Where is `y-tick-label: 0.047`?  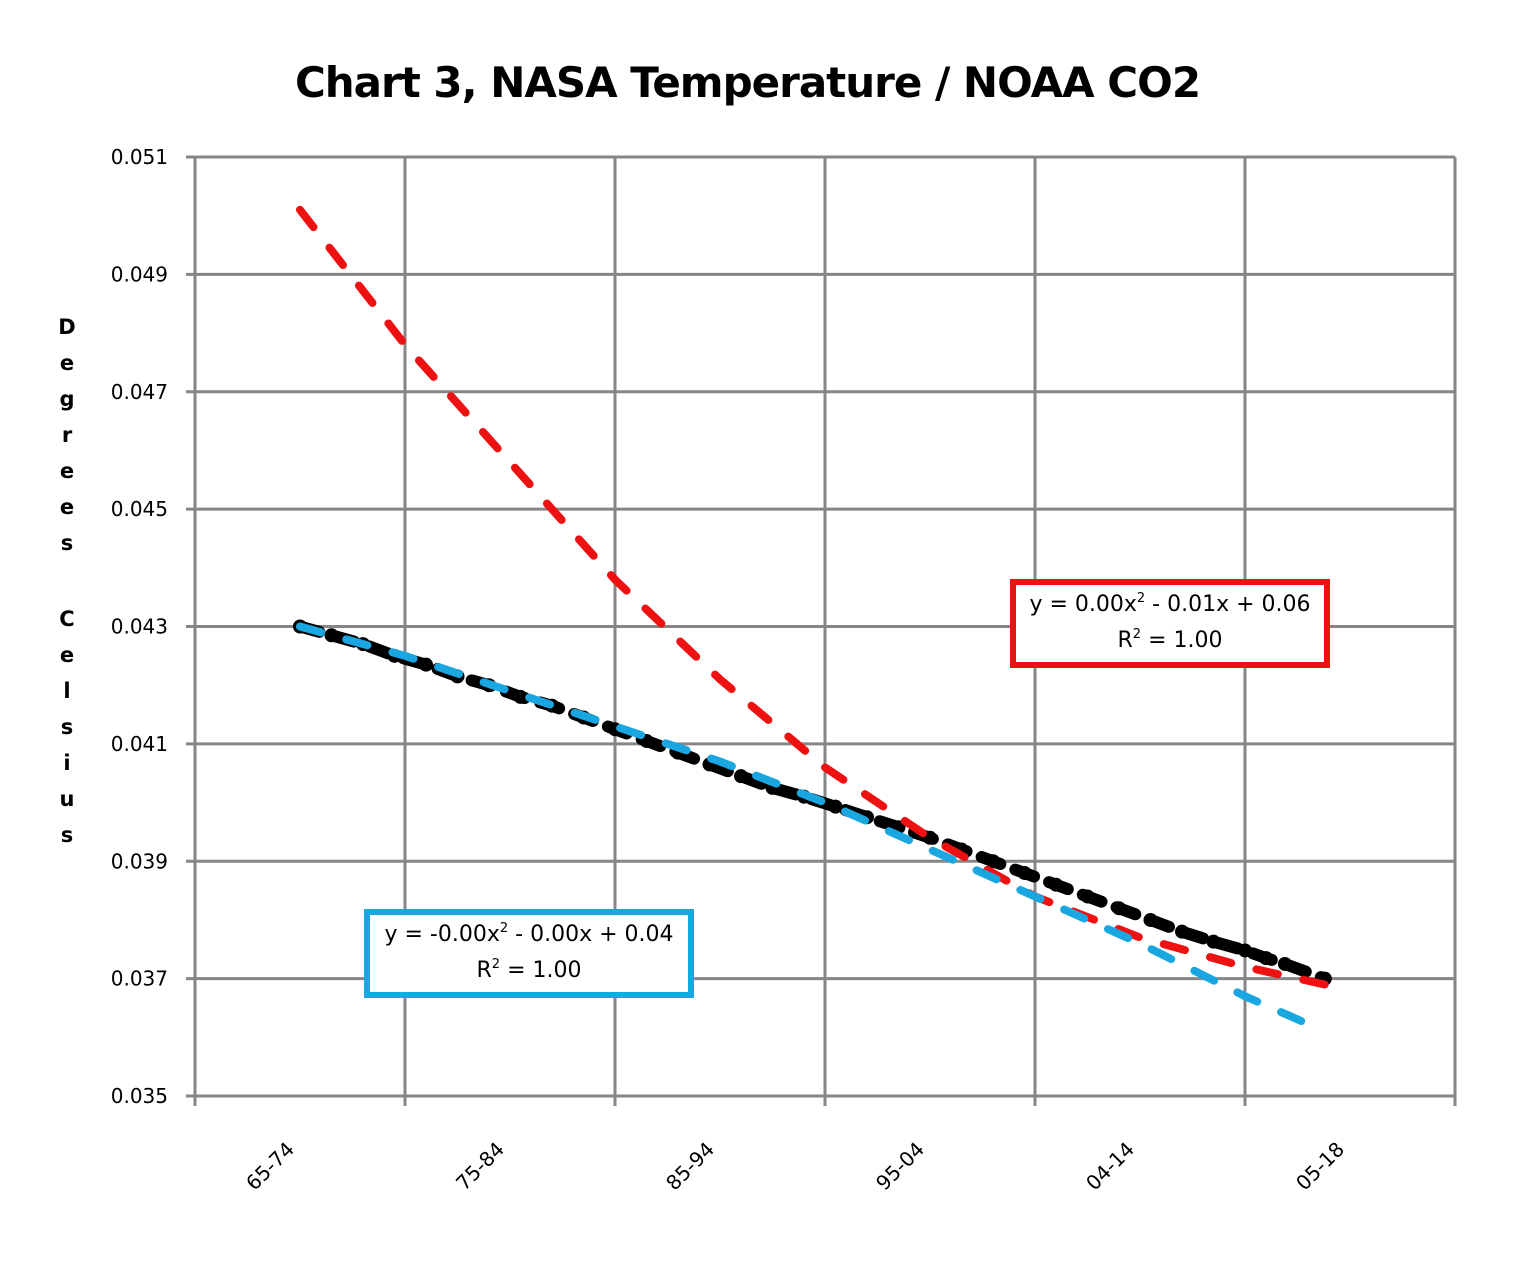 y-tick-label: 0.047 is located at coordinates (139, 392).